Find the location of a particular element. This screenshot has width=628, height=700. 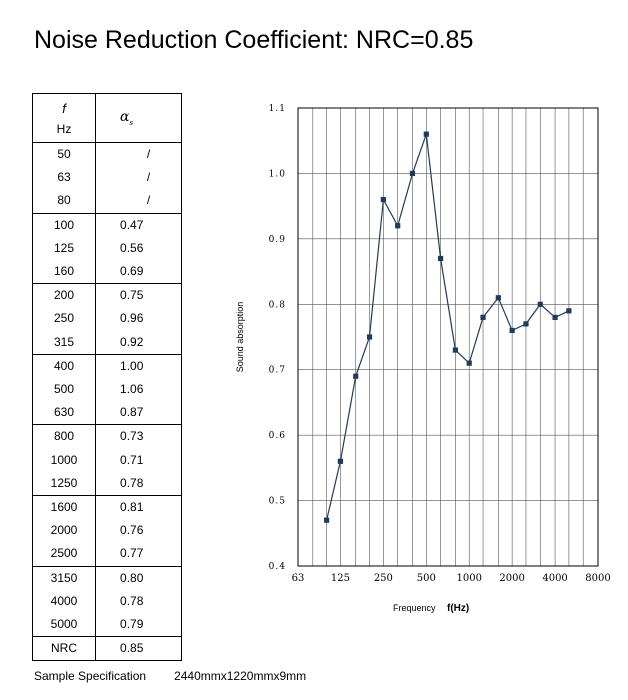

frequency-cell: 630 is located at coordinates (64, 413).